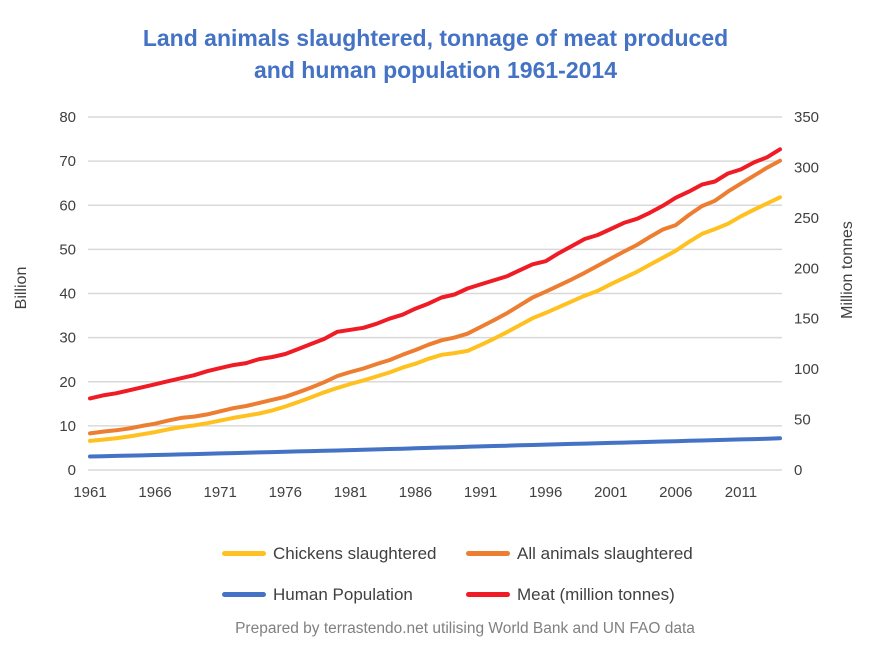  I want to click on right-axis-tick-label: 250, so click(806, 218).